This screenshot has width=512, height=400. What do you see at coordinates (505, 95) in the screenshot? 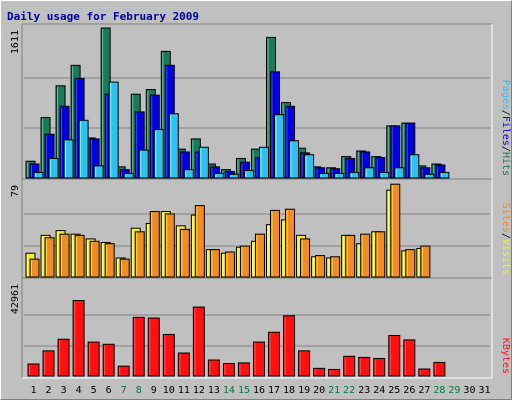
I see `legend-entry: Pages` at bounding box center [505, 95].